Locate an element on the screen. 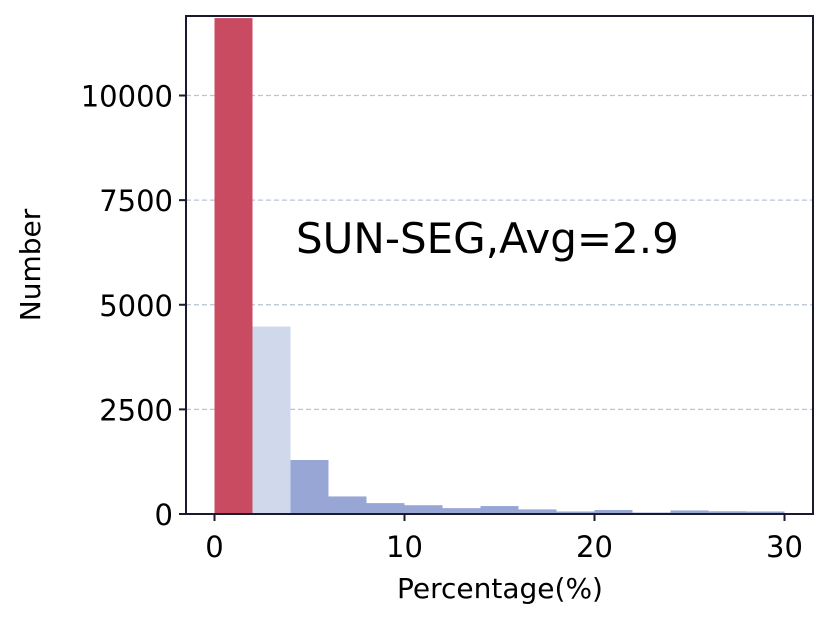 The image size is (830, 622). x-tick-label: 30 is located at coordinates (784, 547).